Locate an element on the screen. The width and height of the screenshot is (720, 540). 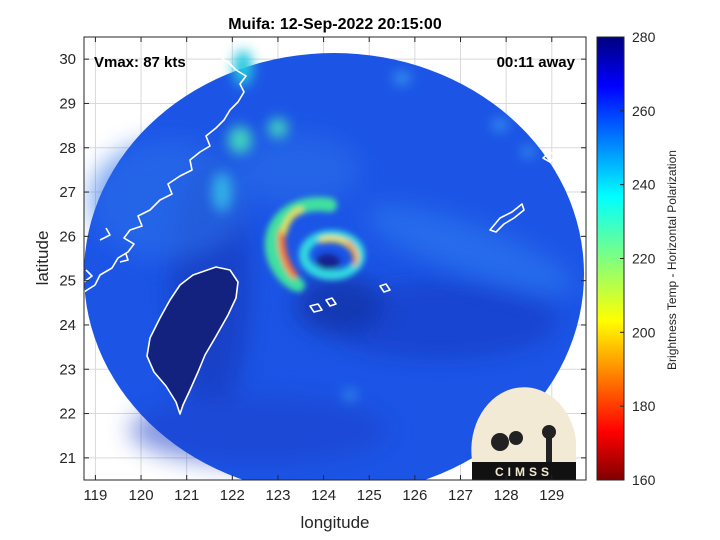
x-tick-label: 121 is located at coordinates (186, 495).